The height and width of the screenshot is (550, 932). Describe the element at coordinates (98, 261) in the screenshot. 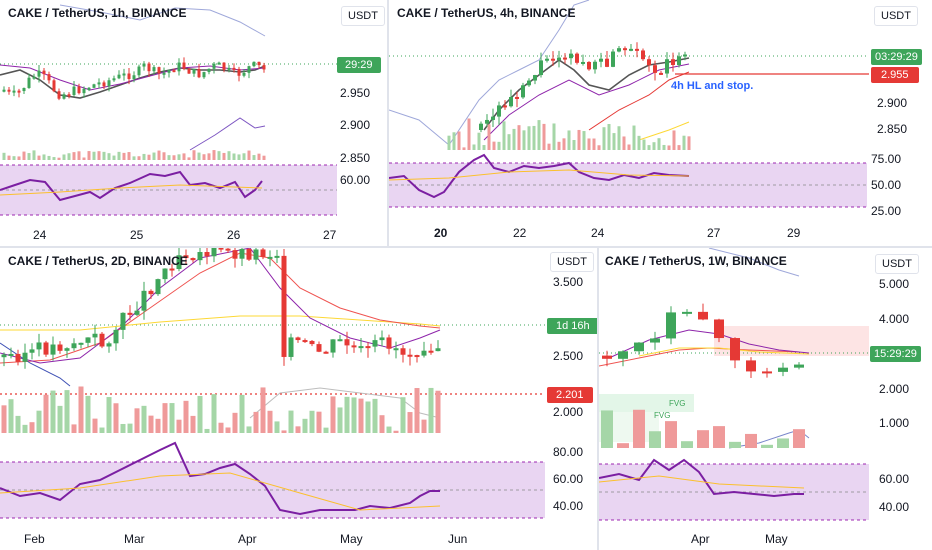

I see `chart-title: CAKE / TetherUS, 2D, BINANCE` at that location.